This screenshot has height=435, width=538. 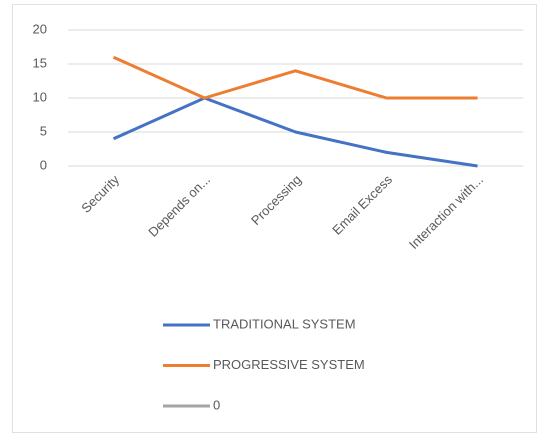 I want to click on y-tick-label: 15, so click(x=40, y=62).